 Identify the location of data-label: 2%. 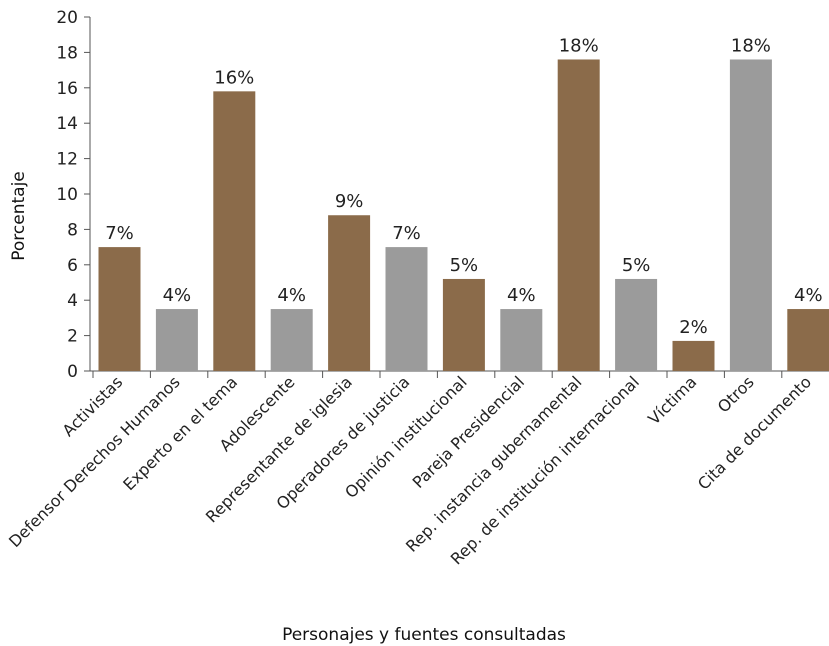
(693, 327).